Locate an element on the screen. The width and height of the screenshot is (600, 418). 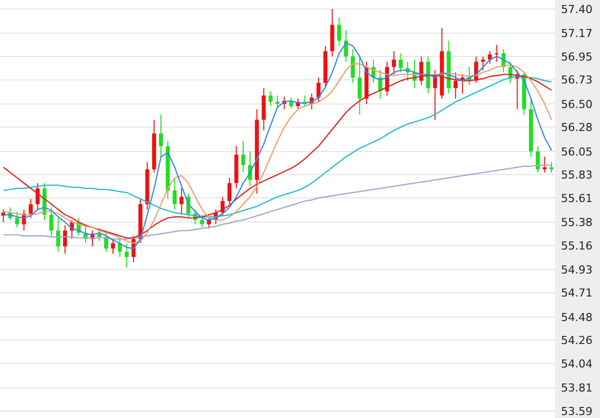
y-tick-label: 56.05 is located at coordinates (576, 151).